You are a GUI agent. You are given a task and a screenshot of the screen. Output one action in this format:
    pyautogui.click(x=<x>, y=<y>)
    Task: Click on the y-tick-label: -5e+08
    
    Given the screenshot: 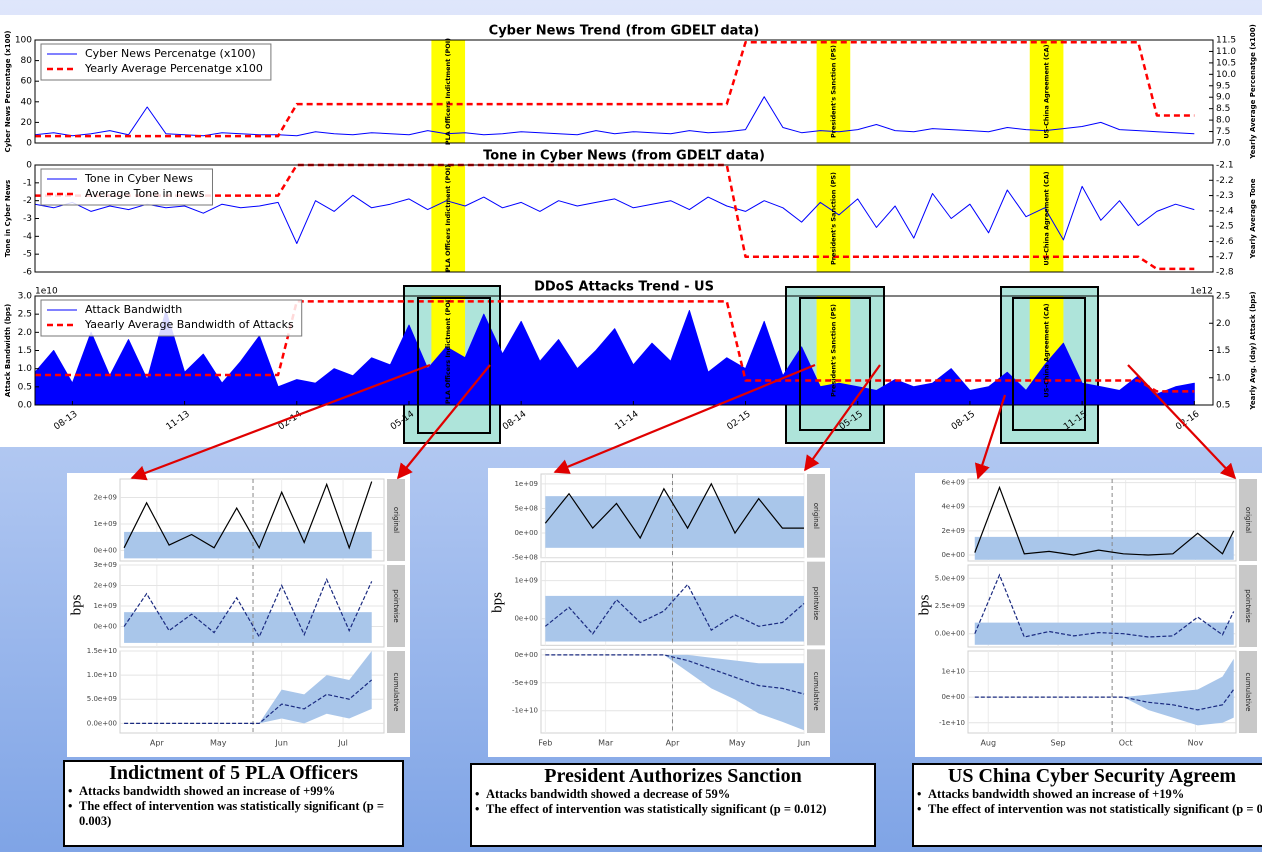 What is the action you would take?
    pyautogui.click(x=525, y=558)
    